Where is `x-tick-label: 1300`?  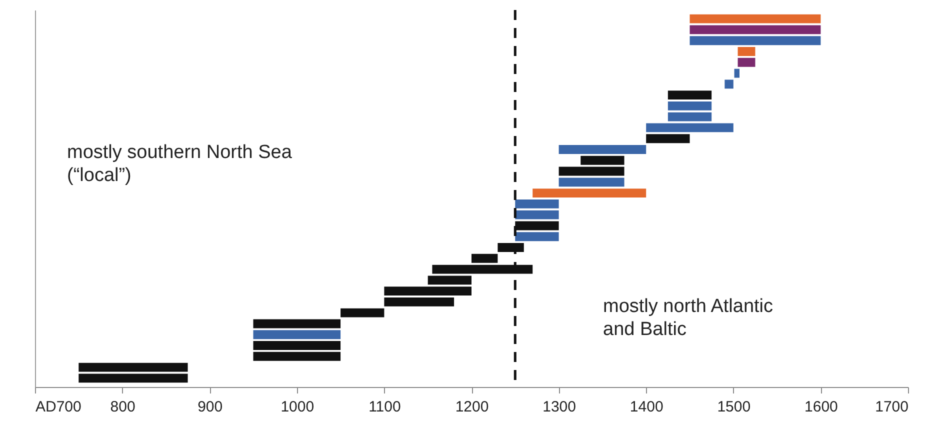 x-tick-label: 1300 is located at coordinates (559, 407).